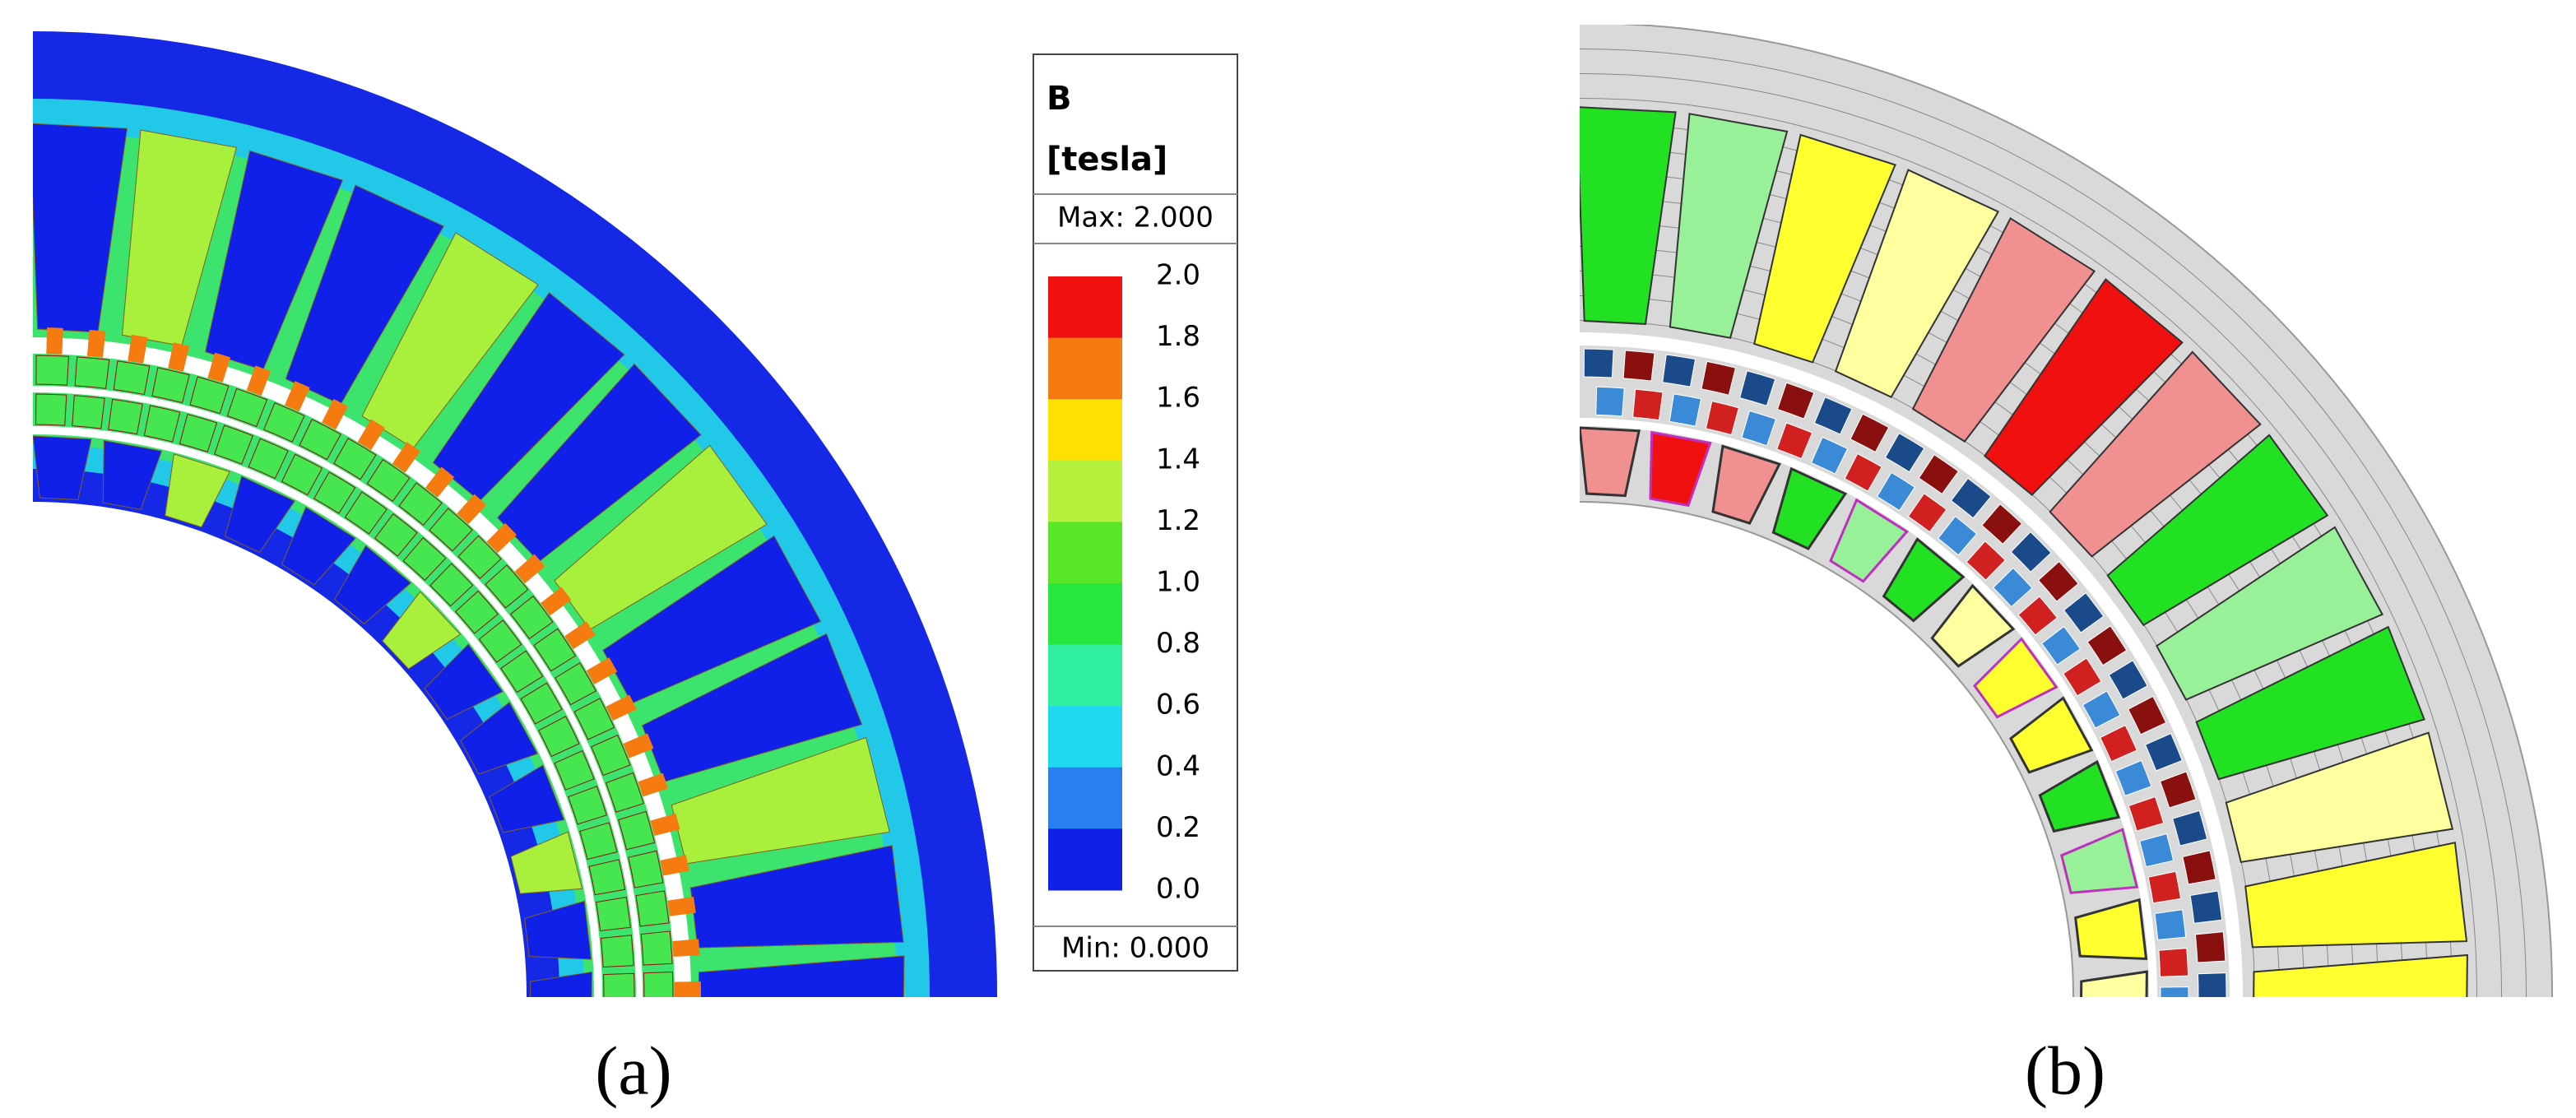  I want to click on tick-label: 1.2, so click(1178, 520).